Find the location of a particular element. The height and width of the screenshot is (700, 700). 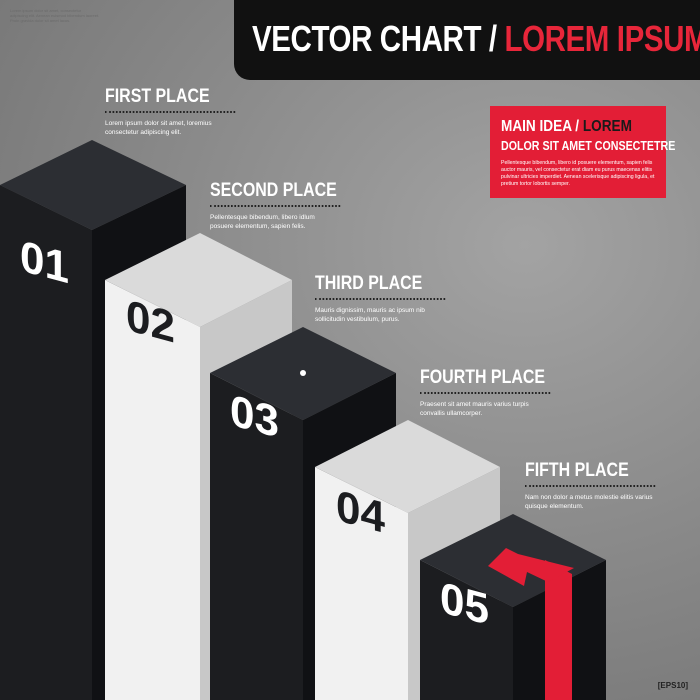

title-bar: VECTOR CHART / LOREM IPSUM is located at coordinates (467, 40).